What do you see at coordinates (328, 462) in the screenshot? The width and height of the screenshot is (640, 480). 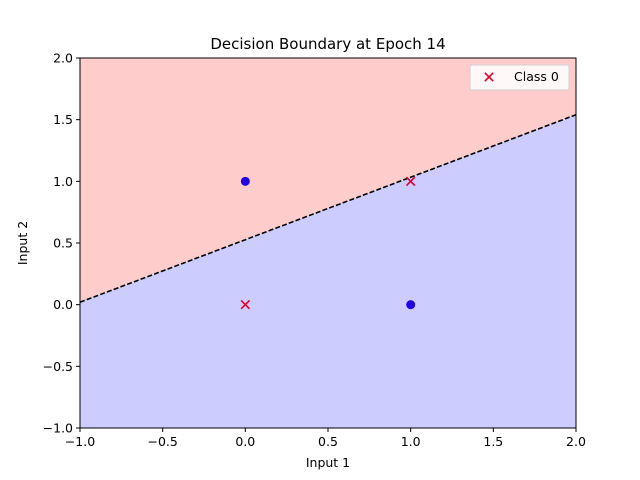 I see `x-axis-label: Input 1` at bounding box center [328, 462].